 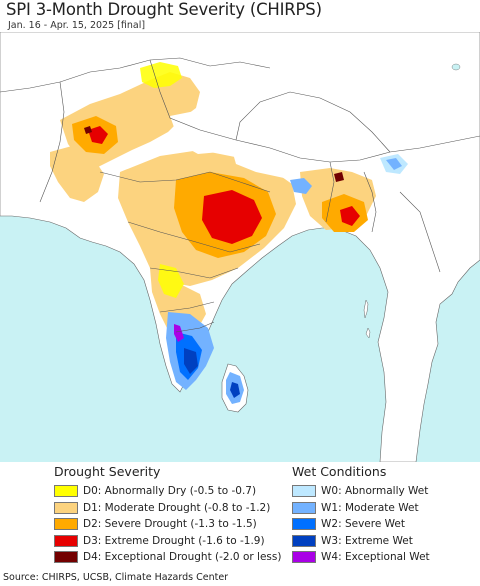 I want to click on wet-legend-item: W0: Abnormally Wet, so click(x=360, y=491).